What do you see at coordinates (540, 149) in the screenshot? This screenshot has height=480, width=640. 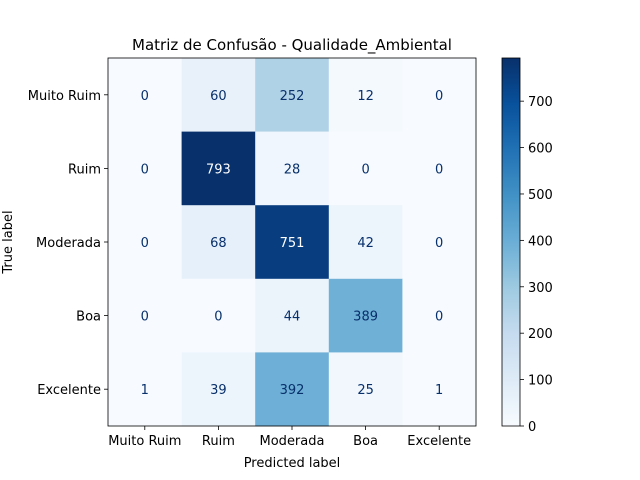 I see `colorbar-tick-label: 600` at bounding box center [540, 149].